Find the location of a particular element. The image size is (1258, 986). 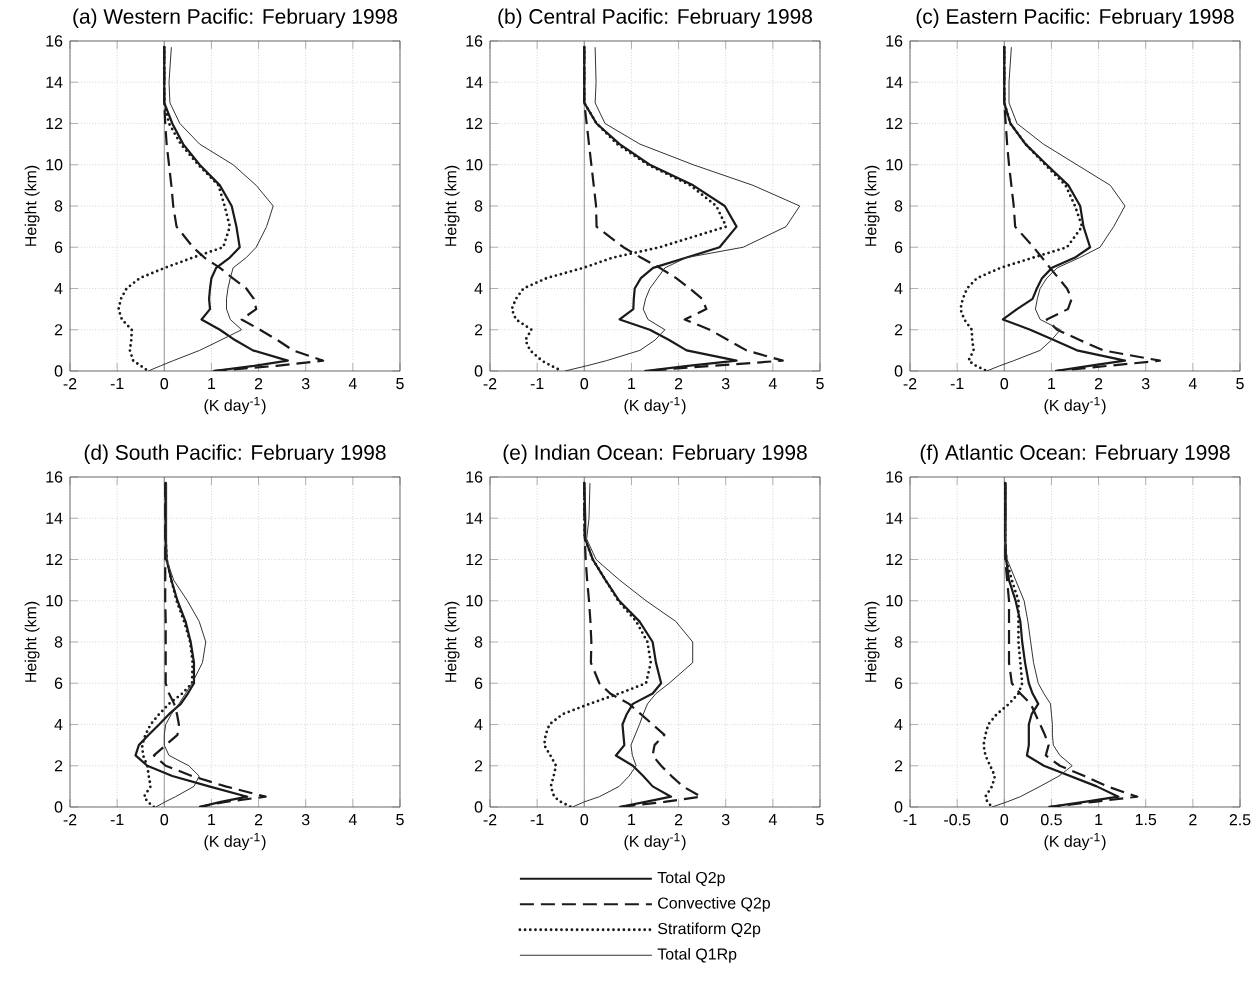

chart-title: (f) Atlantic Ocean: February 1998 is located at coordinates (1075, 454).